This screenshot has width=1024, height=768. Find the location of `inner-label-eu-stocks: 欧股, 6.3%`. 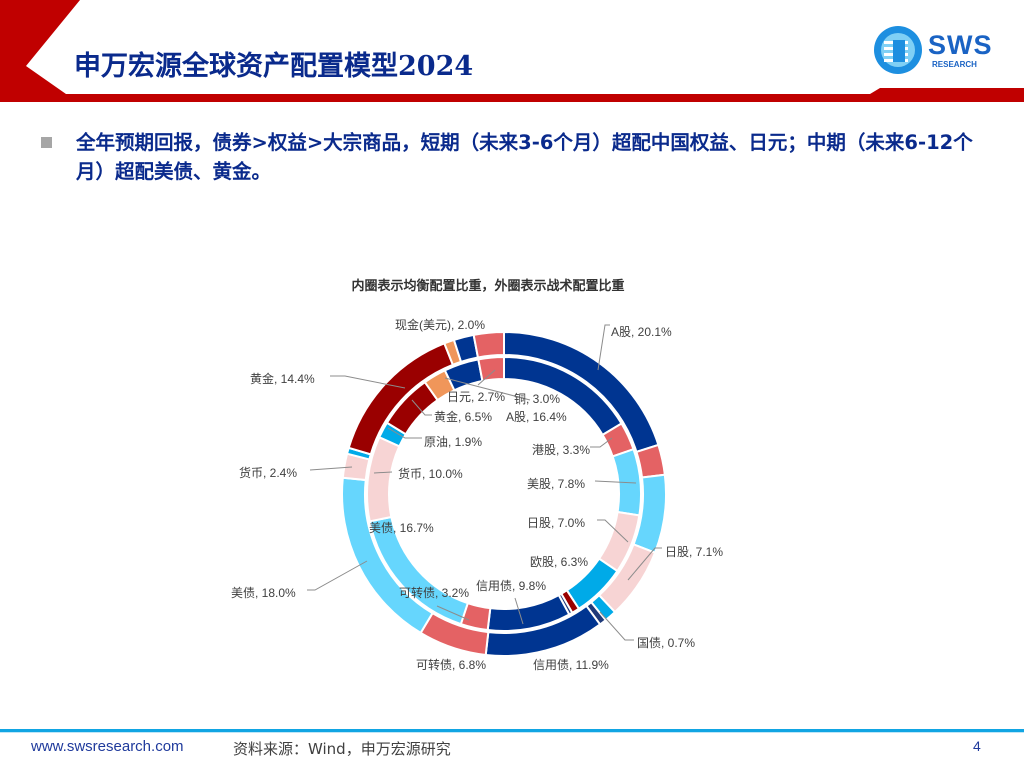

inner-label-eu-stocks: 欧股, 6.3% is located at coordinates (559, 562).